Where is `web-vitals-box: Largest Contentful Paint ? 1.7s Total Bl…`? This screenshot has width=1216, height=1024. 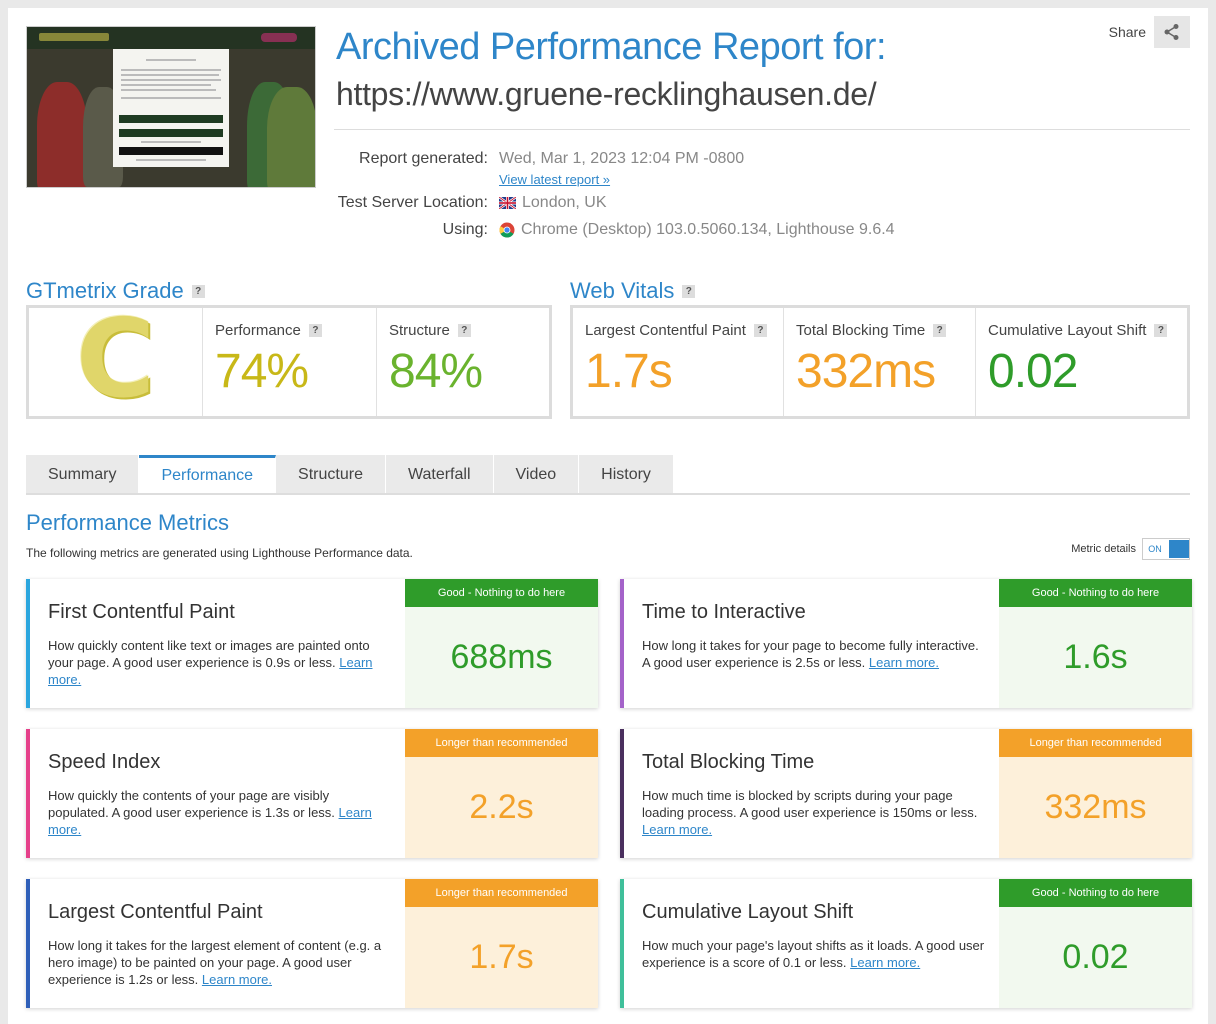
web-vitals-box: Largest Contentful Paint ? 1.7s Total Bl… is located at coordinates (880, 362).